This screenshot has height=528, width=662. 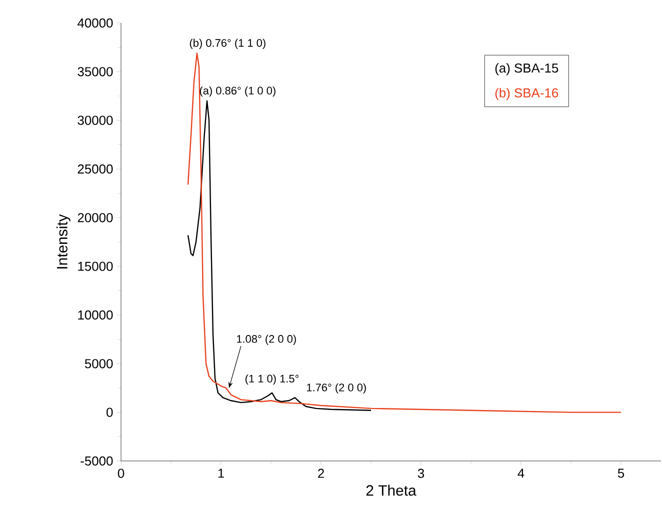 I want to click on x-axis-title: 2 Theta, so click(x=391, y=490).